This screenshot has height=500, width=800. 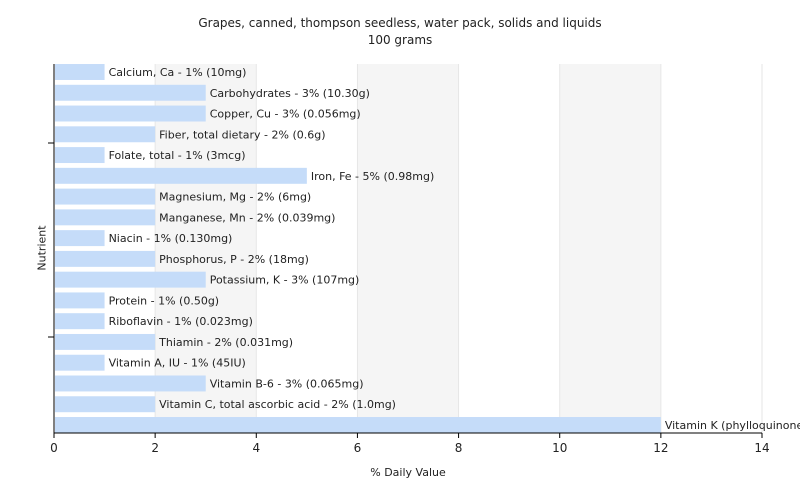 What do you see at coordinates (660, 448) in the screenshot?
I see `x-tick-label: 12` at bounding box center [660, 448].